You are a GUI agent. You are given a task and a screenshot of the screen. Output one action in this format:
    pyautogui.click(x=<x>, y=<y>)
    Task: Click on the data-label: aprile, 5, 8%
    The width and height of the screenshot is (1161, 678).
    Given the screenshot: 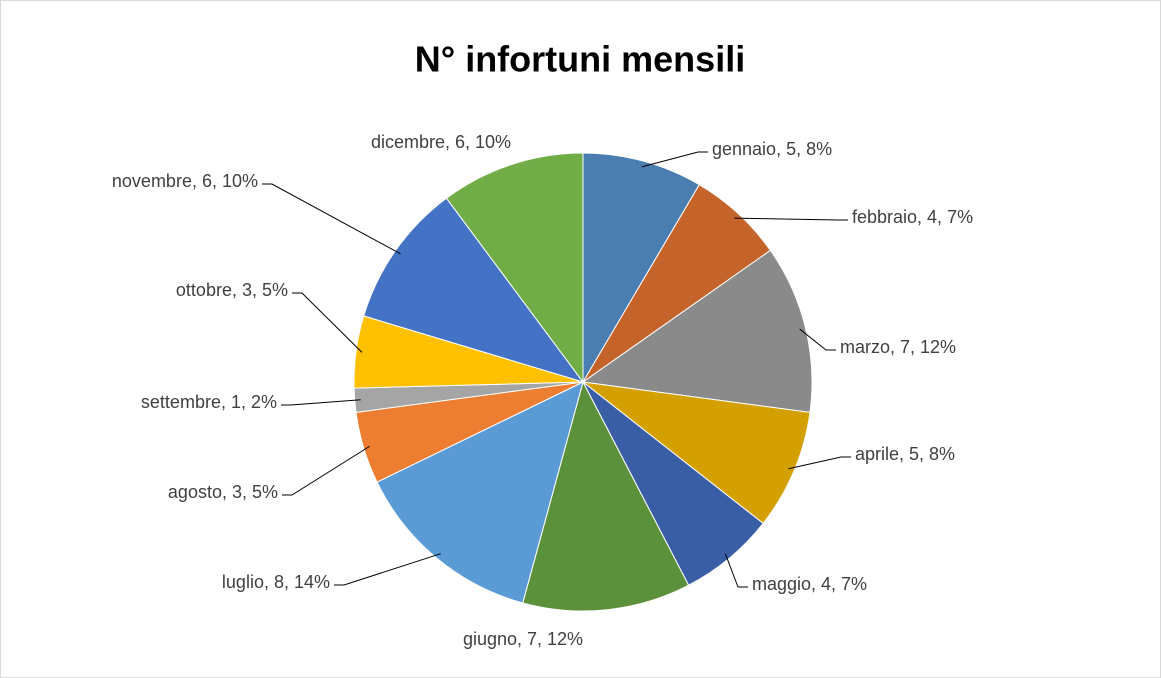 What is the action you would take?
    pyautogui.click(x=905, y=454)
    